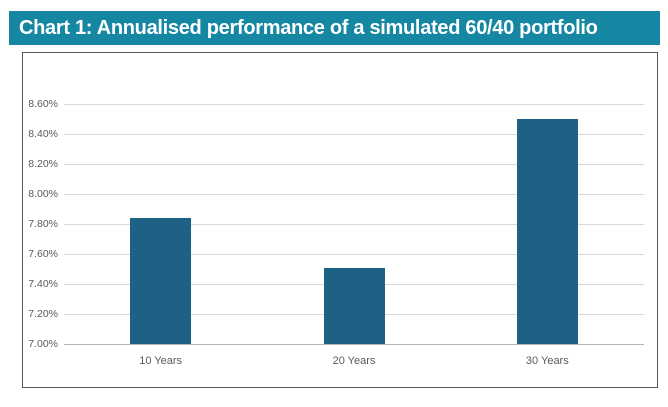 The width and height of the screenshot is (668, 407). Describe the element at coordinates (354, 361) in the screenshot. I see `x-category-label: 20 Years` at that location.